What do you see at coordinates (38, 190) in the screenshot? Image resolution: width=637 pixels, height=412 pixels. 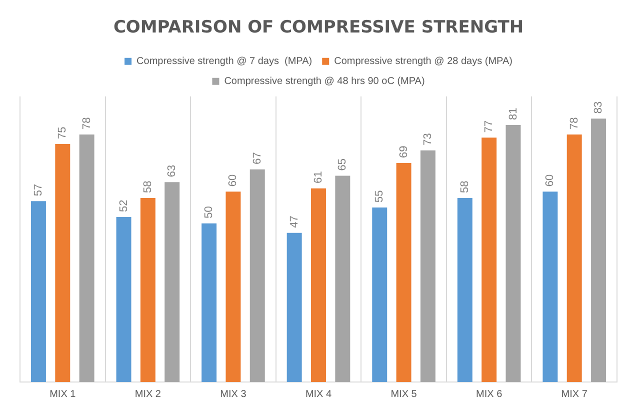 I see `data-label: 57` at bounding box center [38, 190].